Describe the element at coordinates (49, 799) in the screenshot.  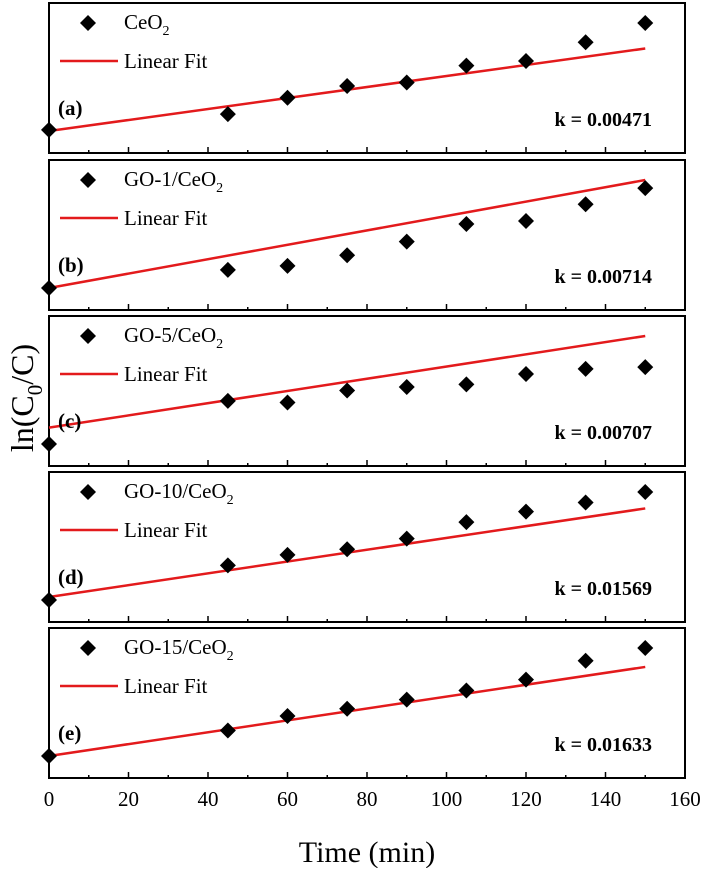
I see `x-tick-label: 0` at that location.